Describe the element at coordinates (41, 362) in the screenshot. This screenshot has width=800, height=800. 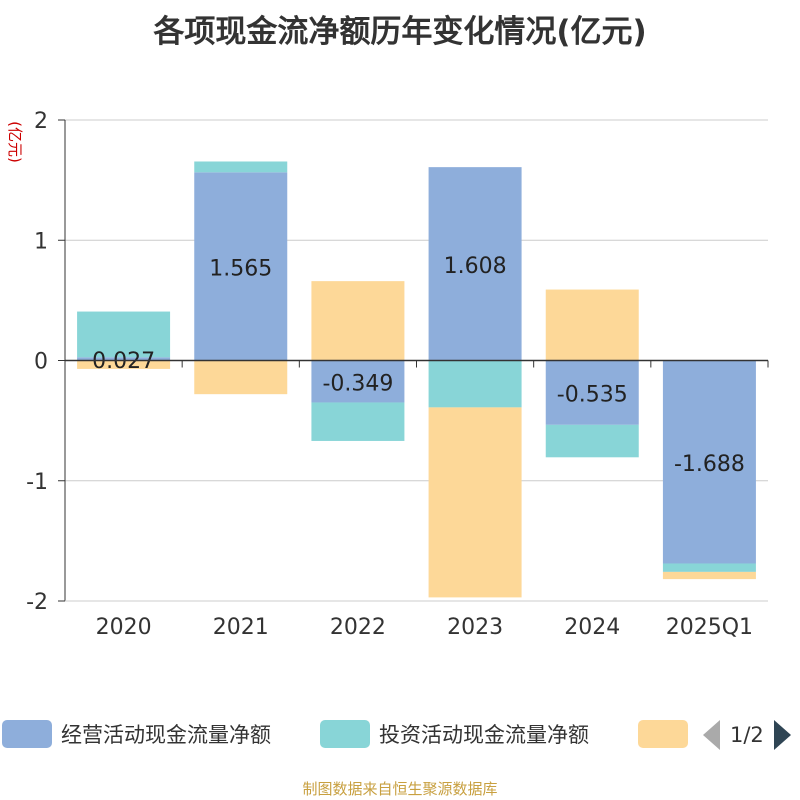
I see `y-tick-label: 0` at that location.